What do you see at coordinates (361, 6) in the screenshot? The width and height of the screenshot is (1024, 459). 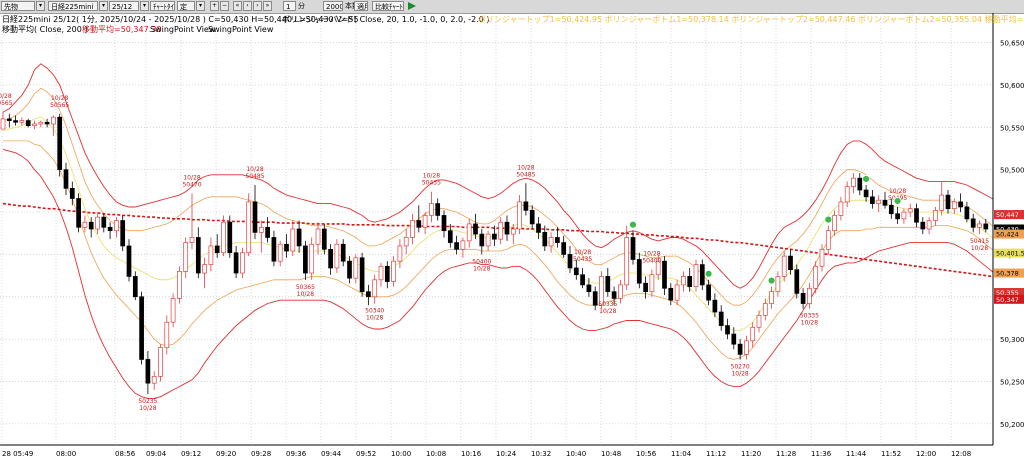 I see `apply-button: 適用` at bounding box center [361, 6].